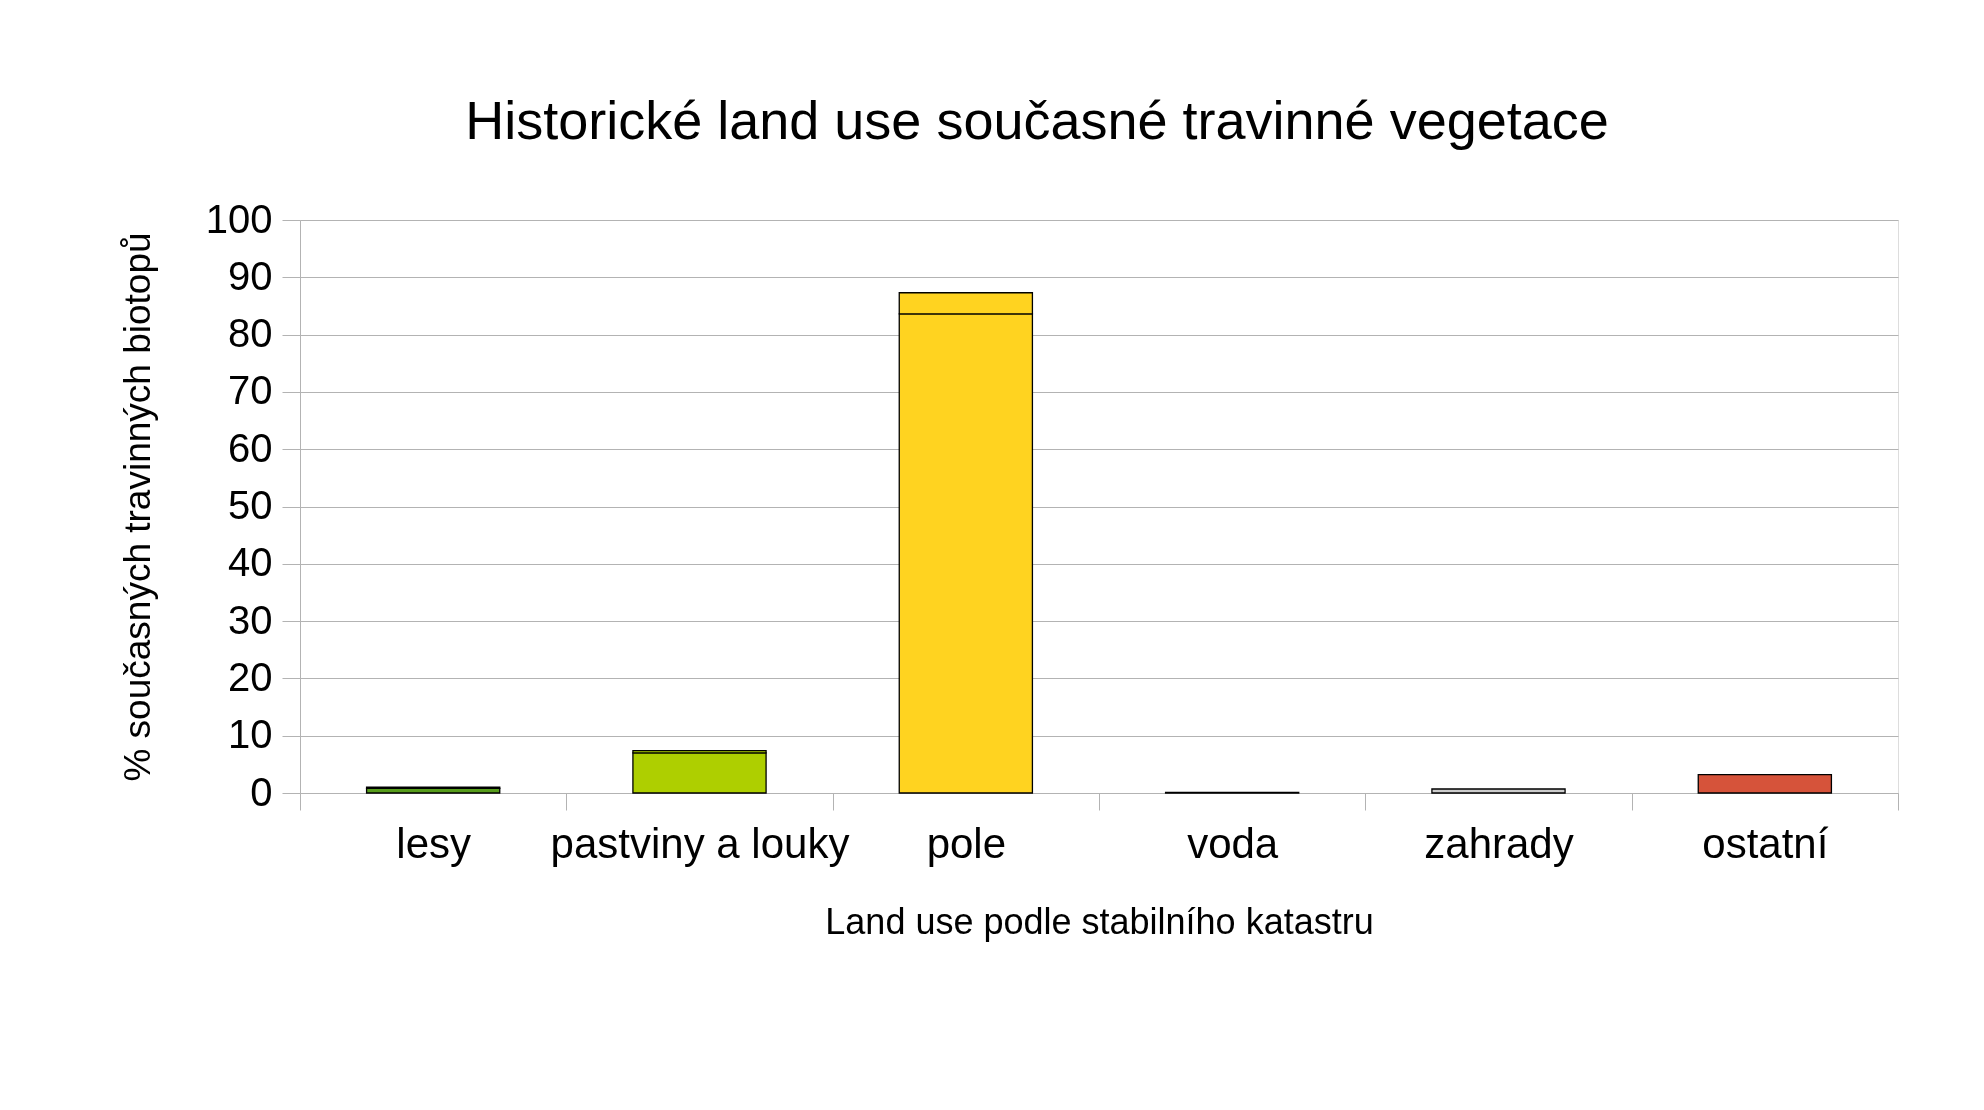 The height and width of the screenshot is (1110, 1984). I want to click on y-tick-label: 100, so click(239, 218).